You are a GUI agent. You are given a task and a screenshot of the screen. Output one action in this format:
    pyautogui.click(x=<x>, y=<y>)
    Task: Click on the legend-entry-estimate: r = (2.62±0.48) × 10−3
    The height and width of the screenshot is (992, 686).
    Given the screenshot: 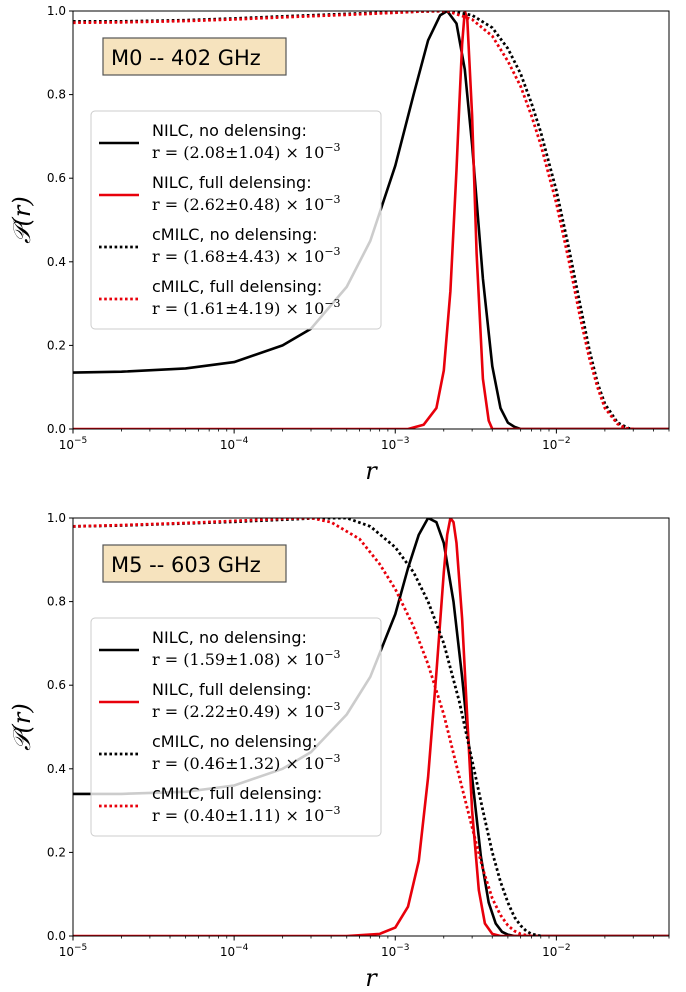 What is the action you would take?
    pyautogui.click(x=246, y=203)
    